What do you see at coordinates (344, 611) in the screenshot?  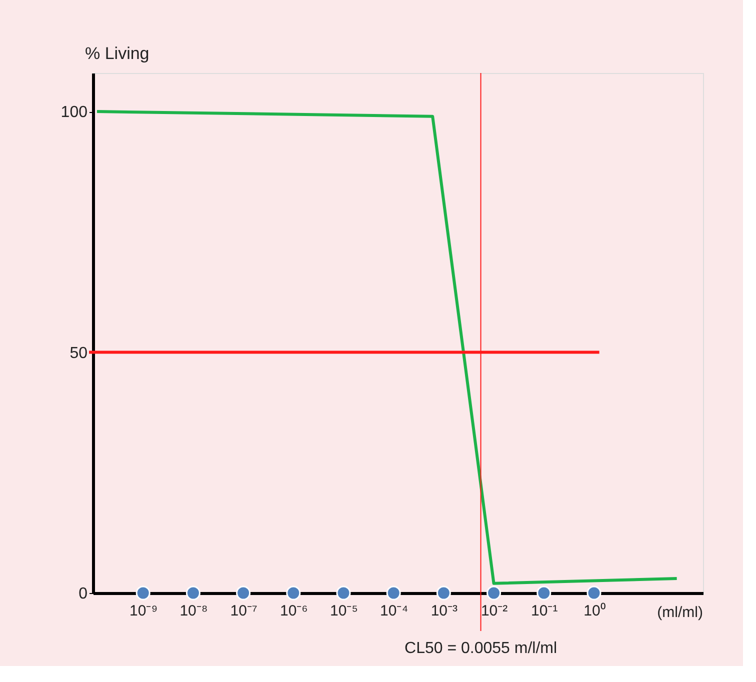 I see `x-tick-label: 10⁻⁵` at bounding box center [344, 611].